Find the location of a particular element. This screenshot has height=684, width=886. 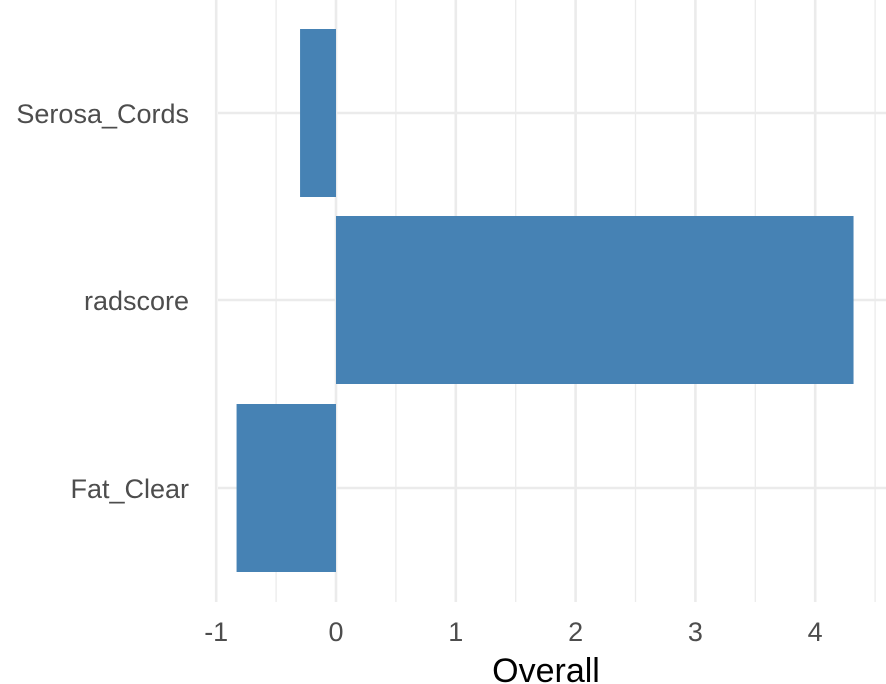

x-tick-label: 3 is located at coordinates (695, 632).